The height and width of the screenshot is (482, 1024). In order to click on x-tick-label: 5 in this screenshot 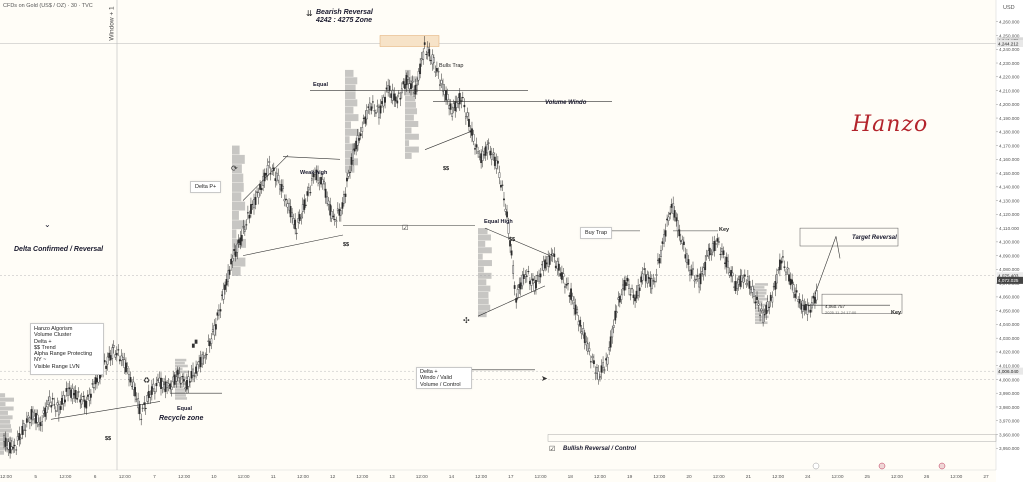, I will do `click(35, 477)`.